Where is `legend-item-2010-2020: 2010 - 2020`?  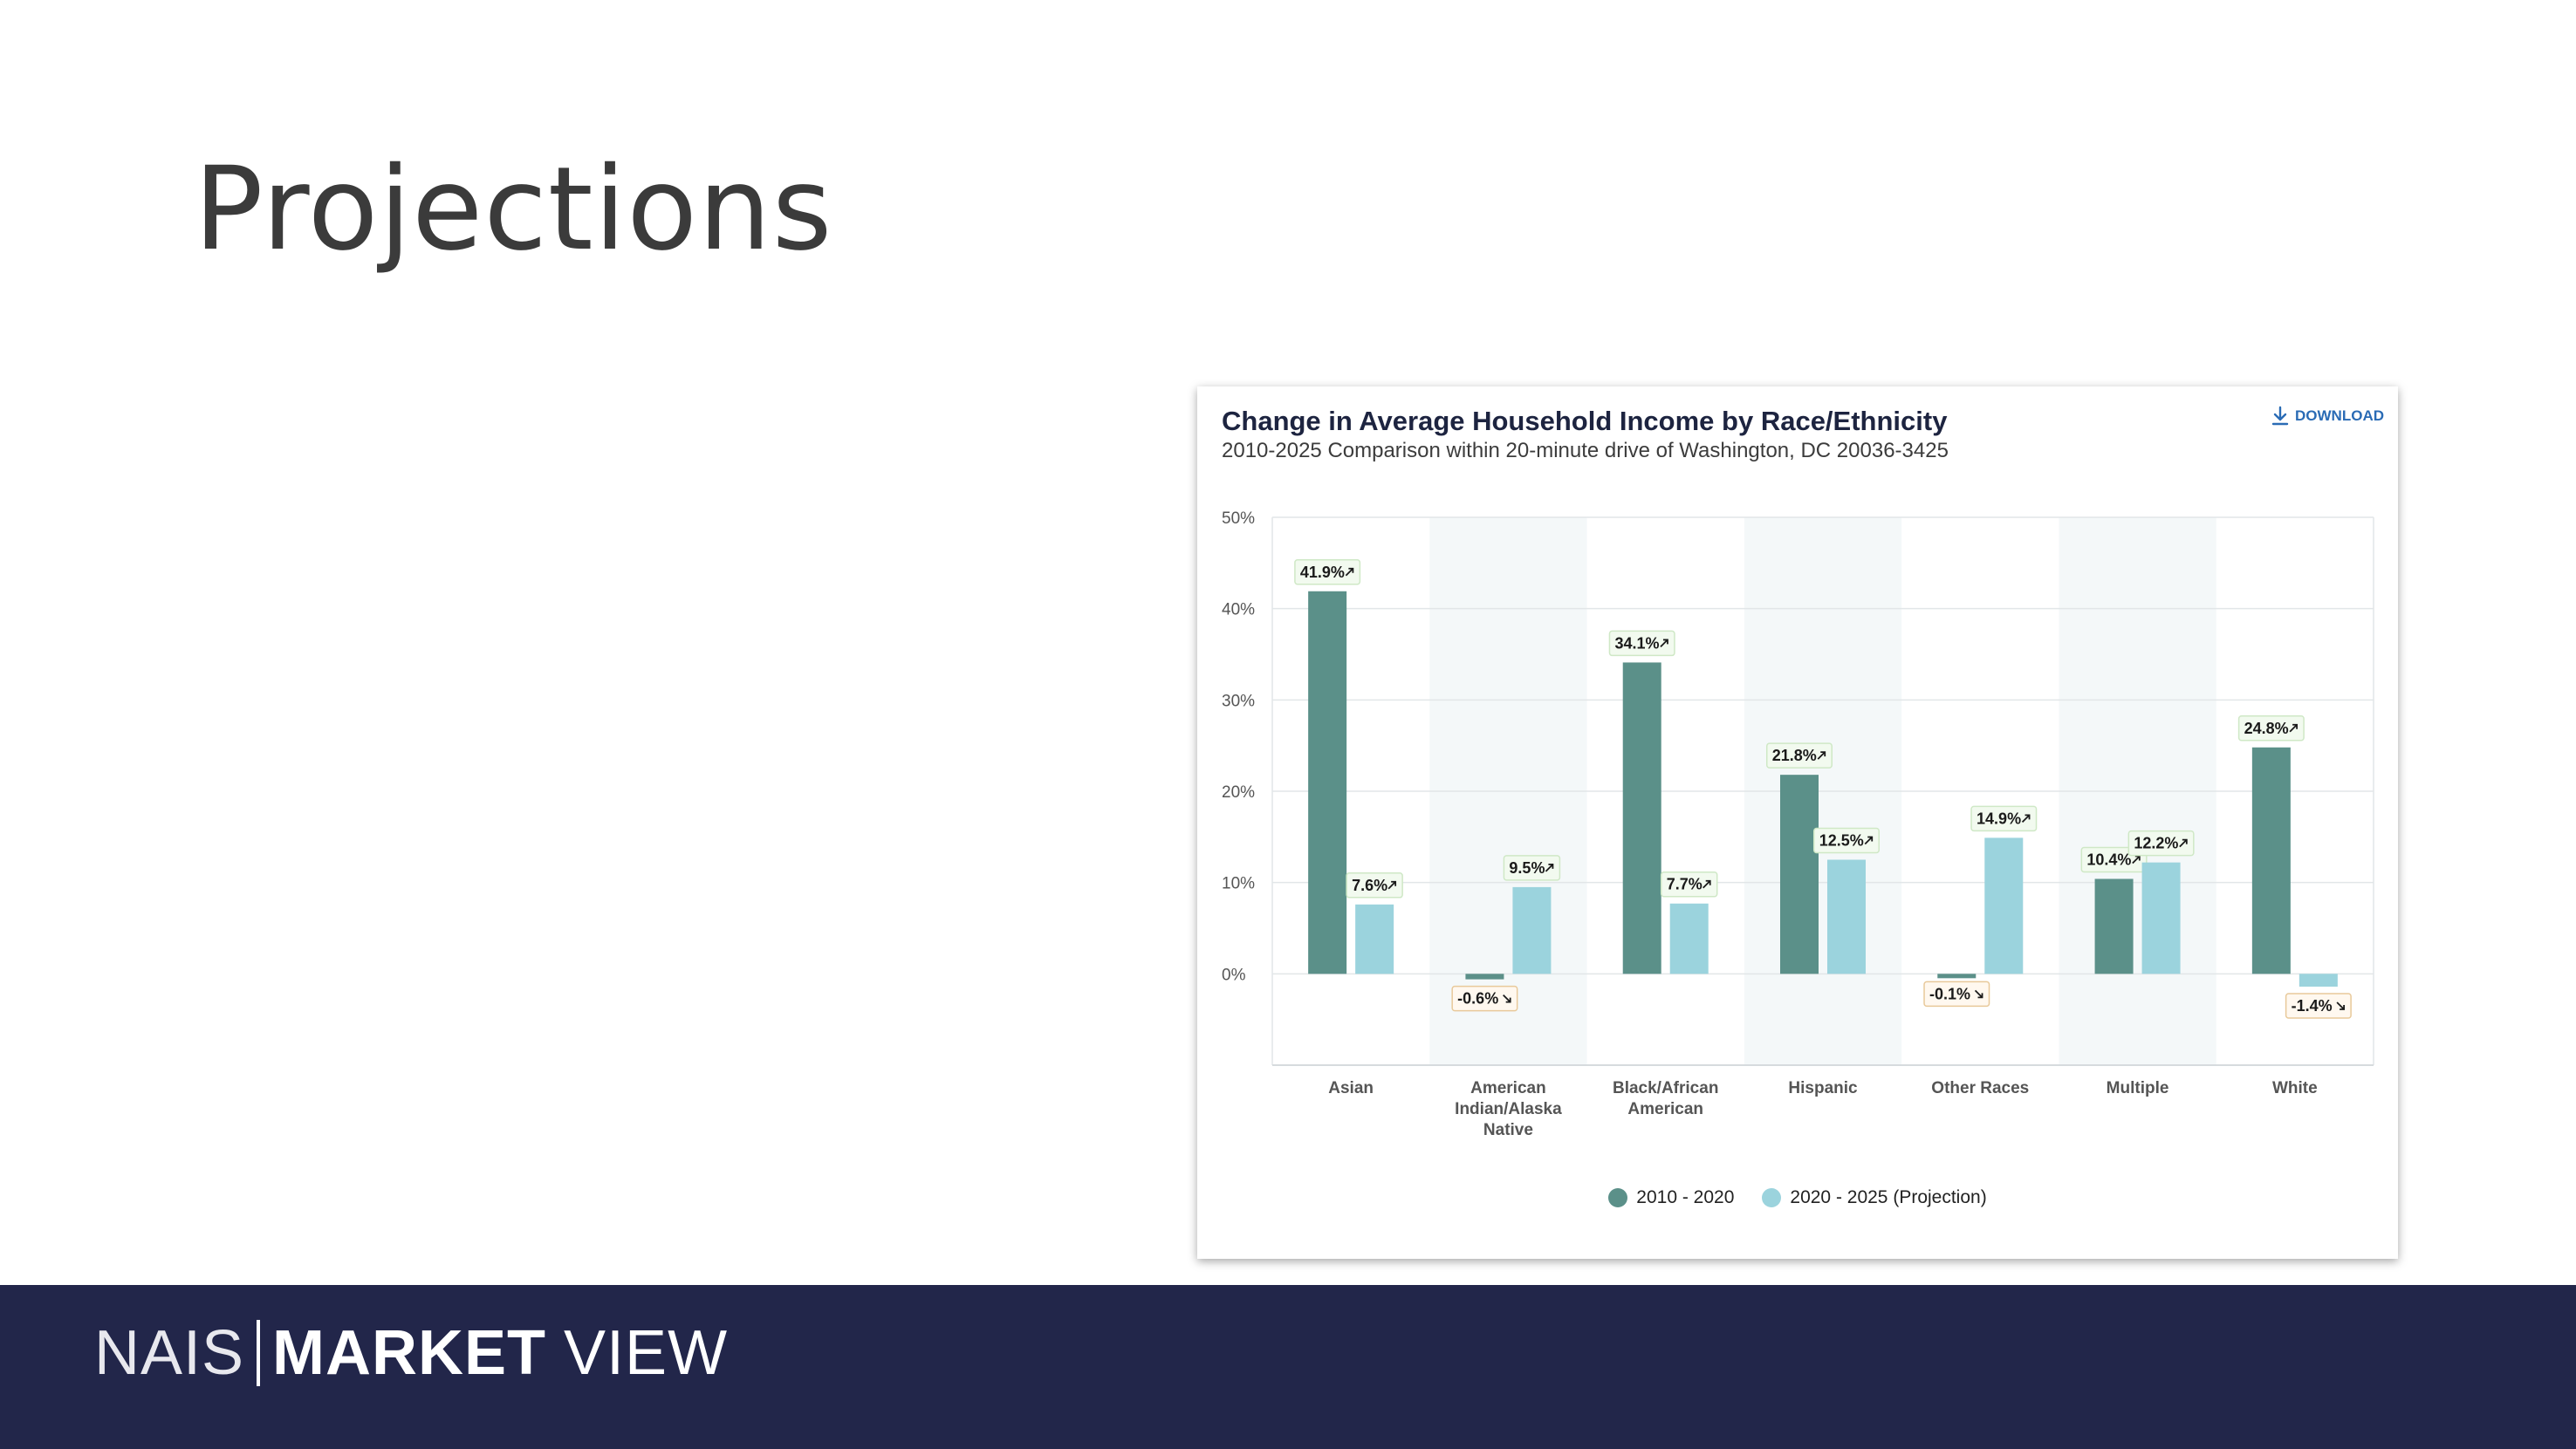
legend-item-2010-2020: 2010 - 2020 is located at coordinates (1671, 1197).